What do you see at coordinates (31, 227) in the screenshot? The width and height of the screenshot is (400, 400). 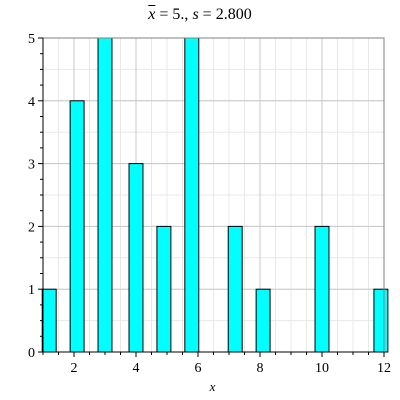 I see `y-tick-label-2: 2` at bounding box center [31, 227].